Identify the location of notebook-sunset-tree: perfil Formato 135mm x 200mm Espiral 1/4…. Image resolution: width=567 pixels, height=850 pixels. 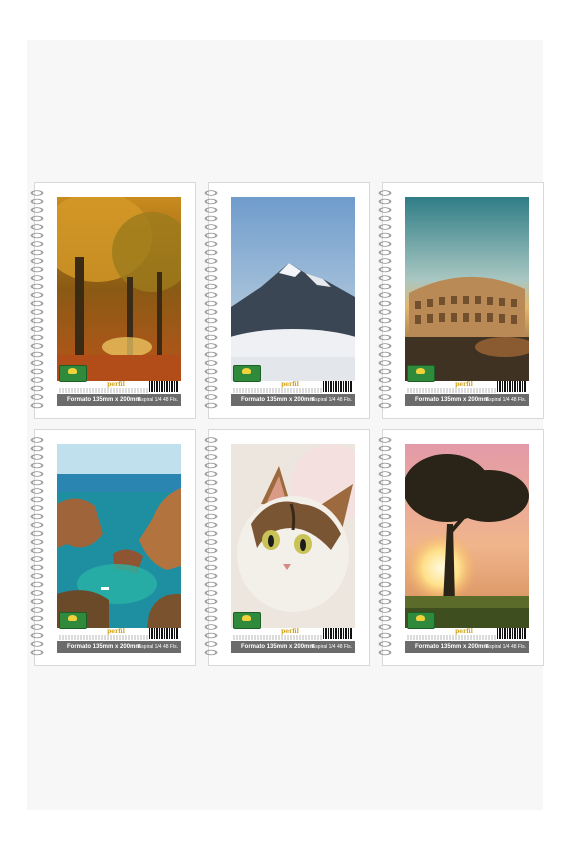
(459, 547).